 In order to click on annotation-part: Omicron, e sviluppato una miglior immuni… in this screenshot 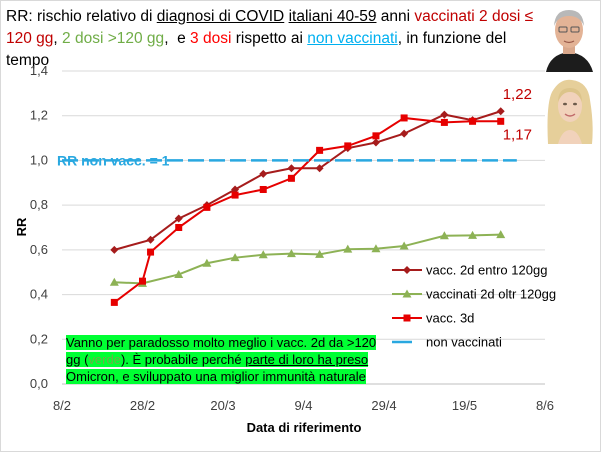, I will do `click(216, 376)`.